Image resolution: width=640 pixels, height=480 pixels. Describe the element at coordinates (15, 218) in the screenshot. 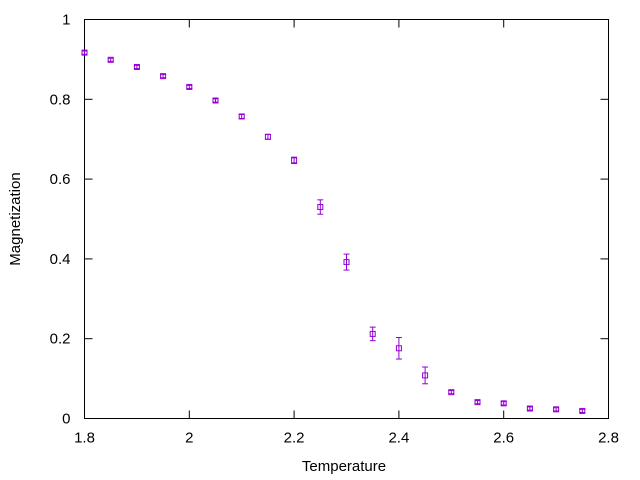

I see `y-axis-label: Magnetization` at that location.